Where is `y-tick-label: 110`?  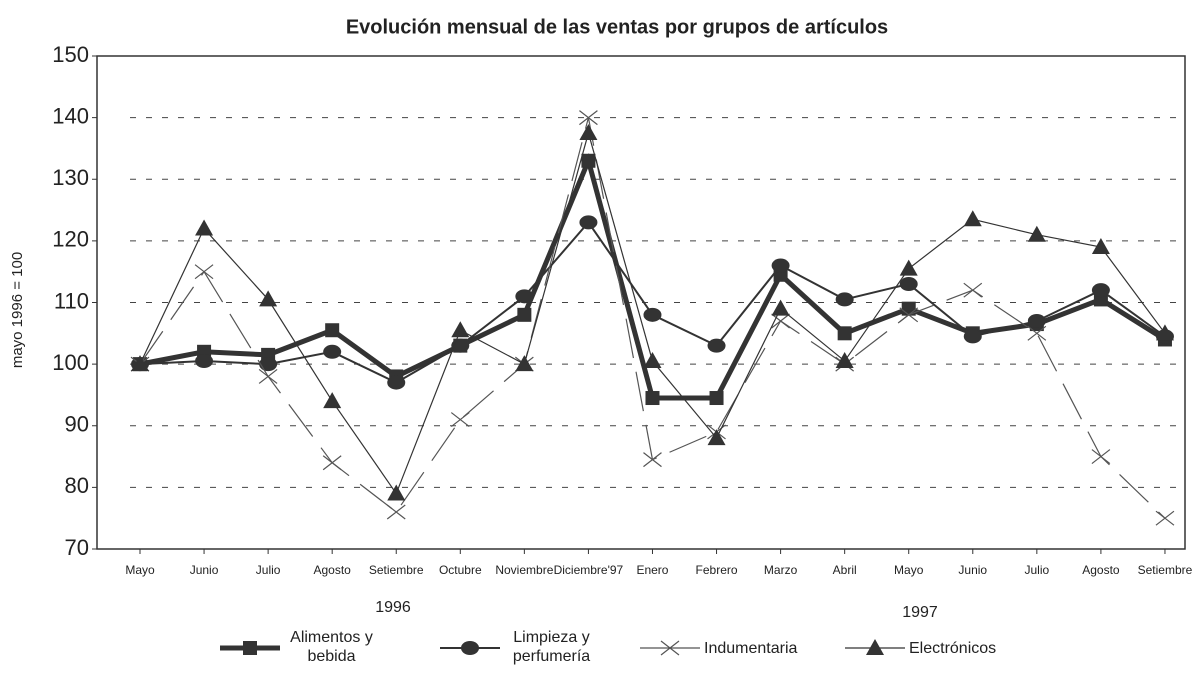 y-tick-label: 110 is located at coordinates (71, 300).